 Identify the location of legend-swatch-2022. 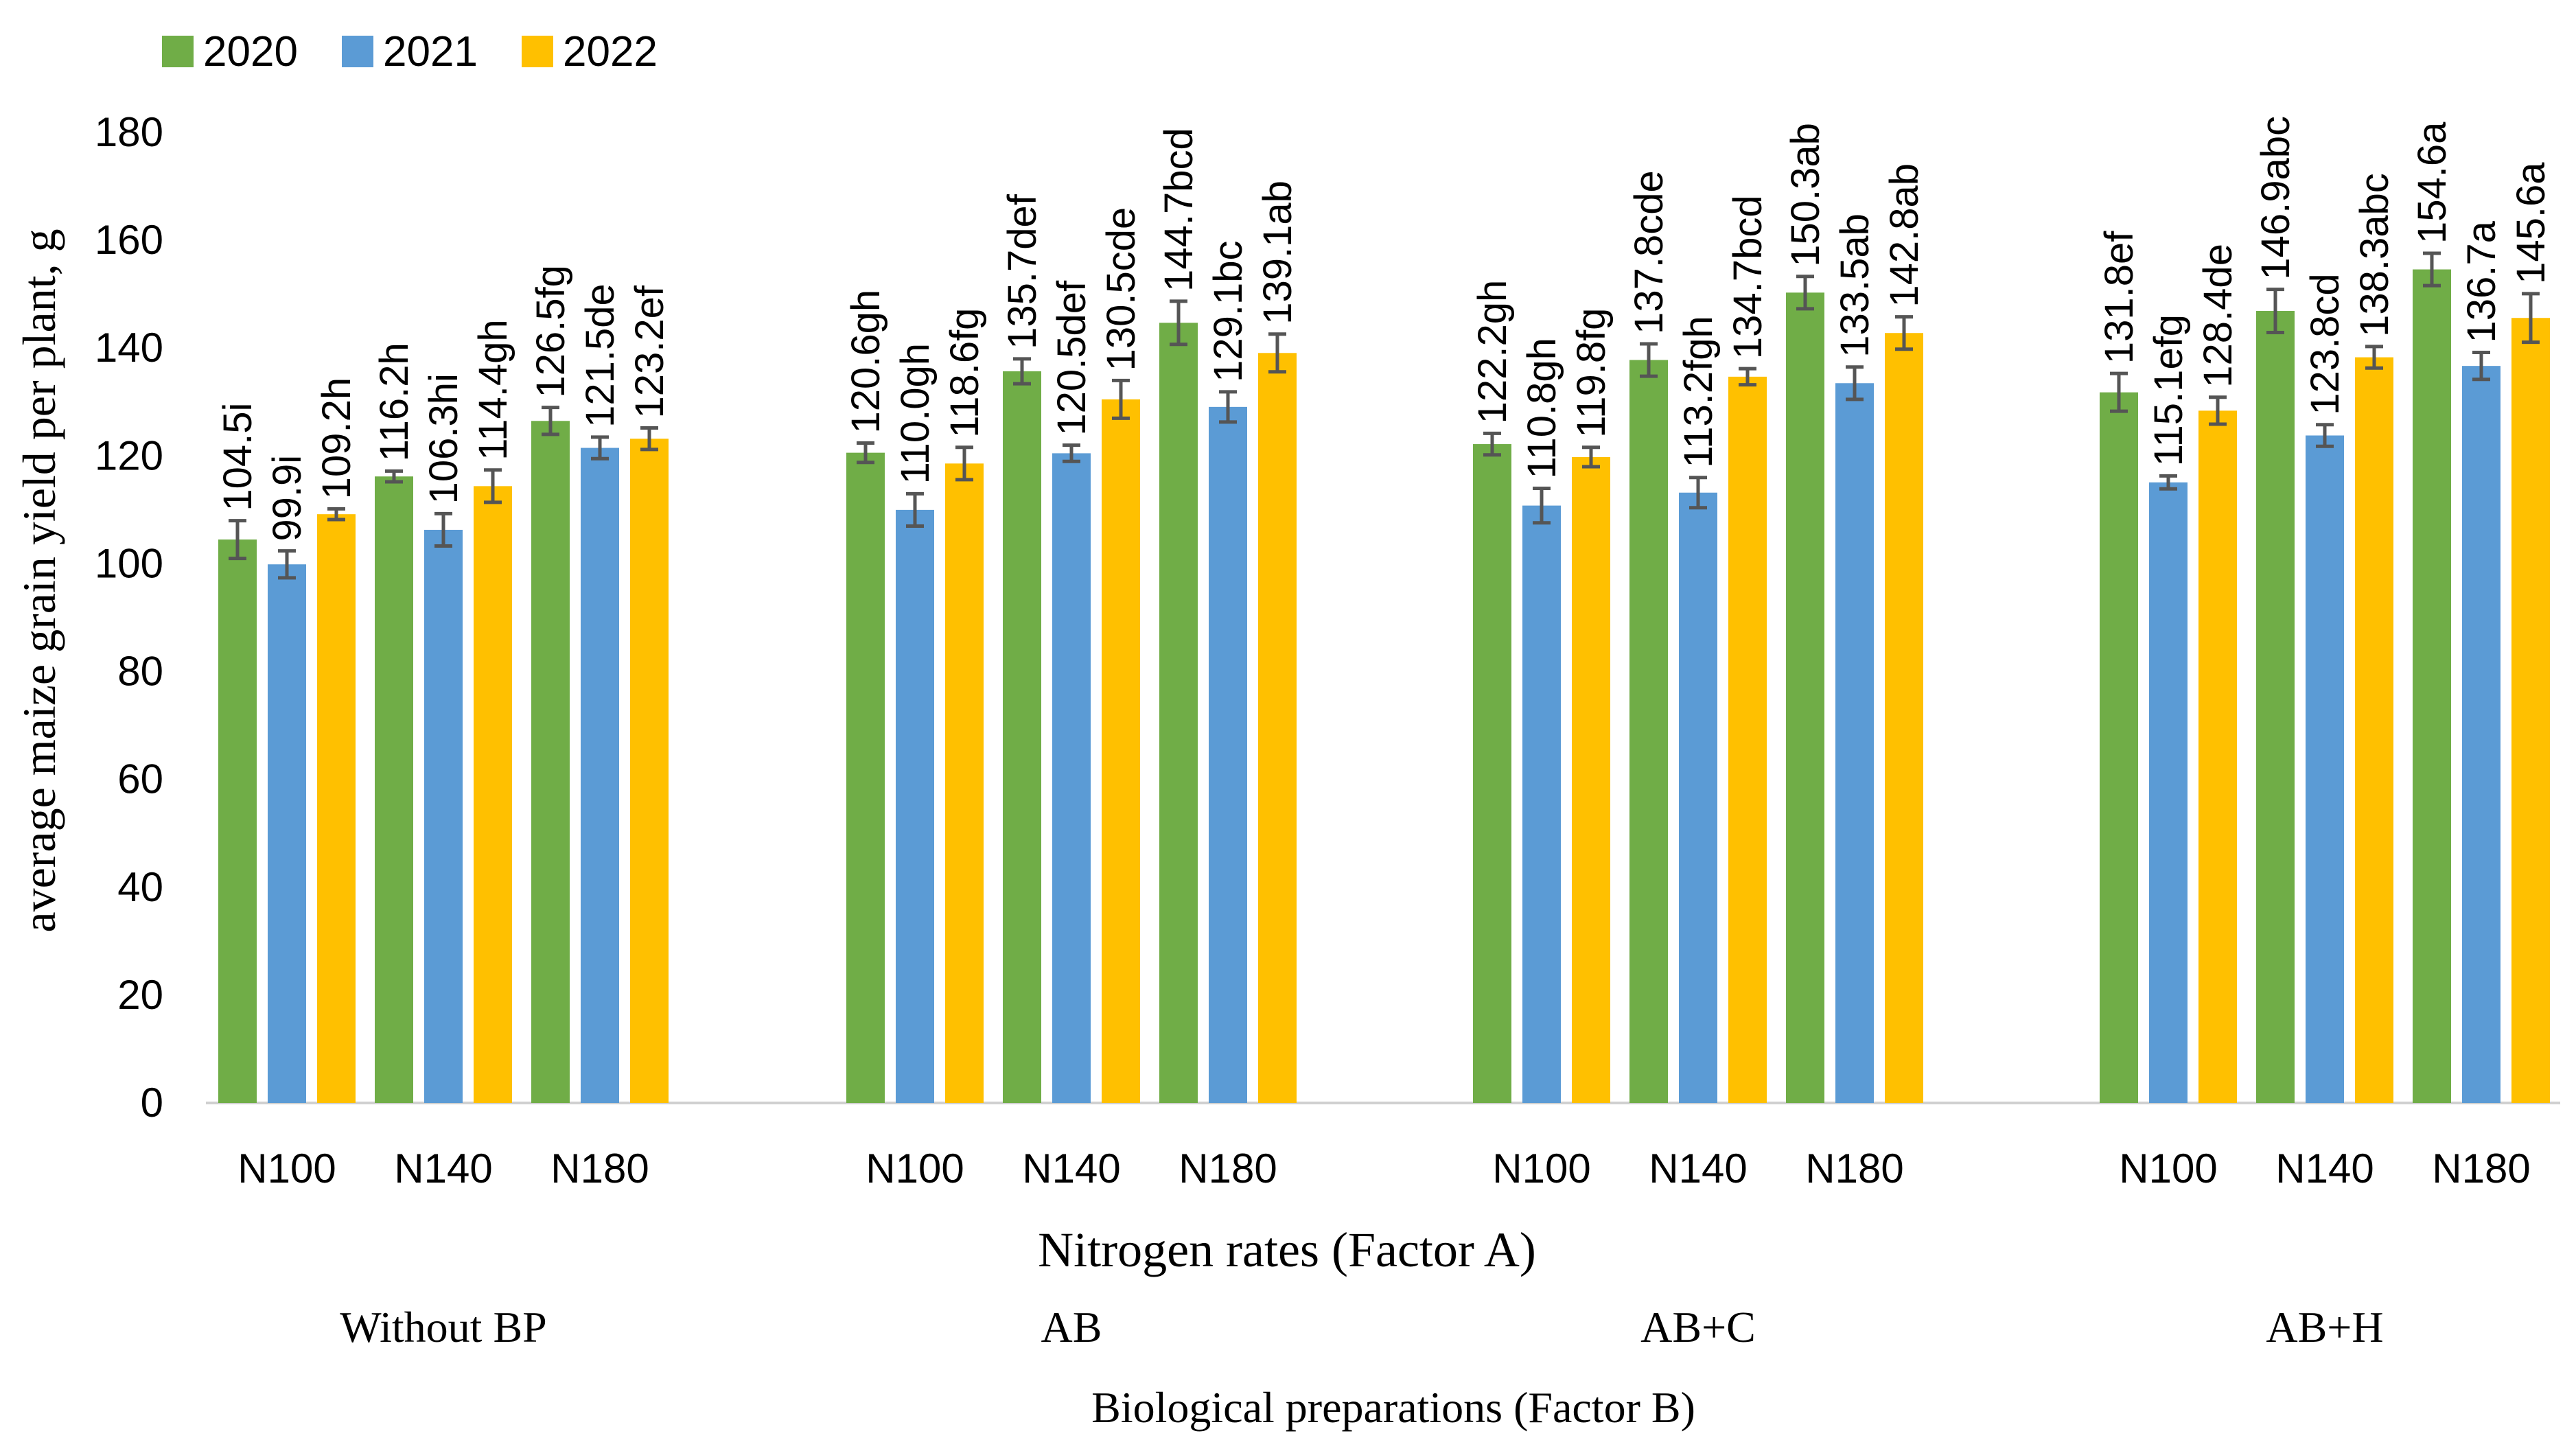
(537, 51).